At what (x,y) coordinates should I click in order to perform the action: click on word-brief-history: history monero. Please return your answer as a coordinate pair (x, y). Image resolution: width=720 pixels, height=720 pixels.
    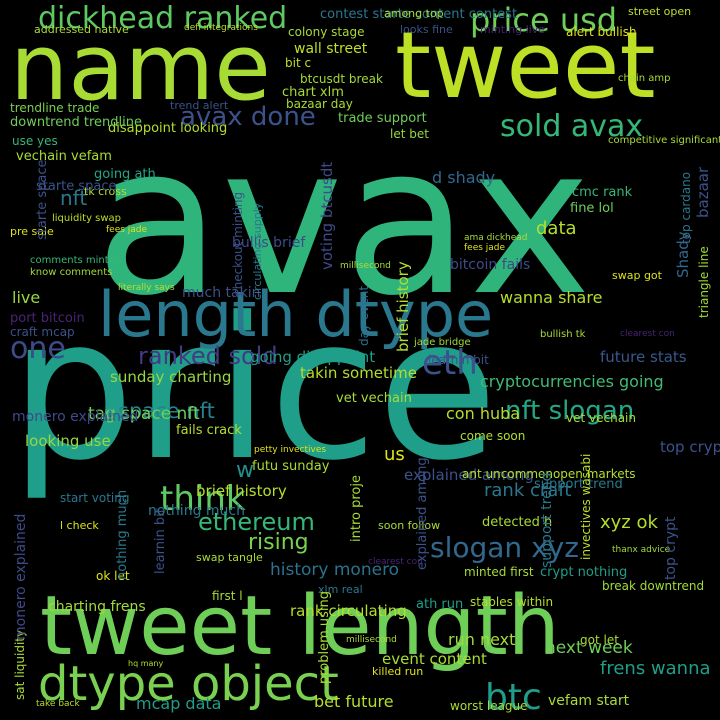
    Looking at the image, I should click on (335, 570).